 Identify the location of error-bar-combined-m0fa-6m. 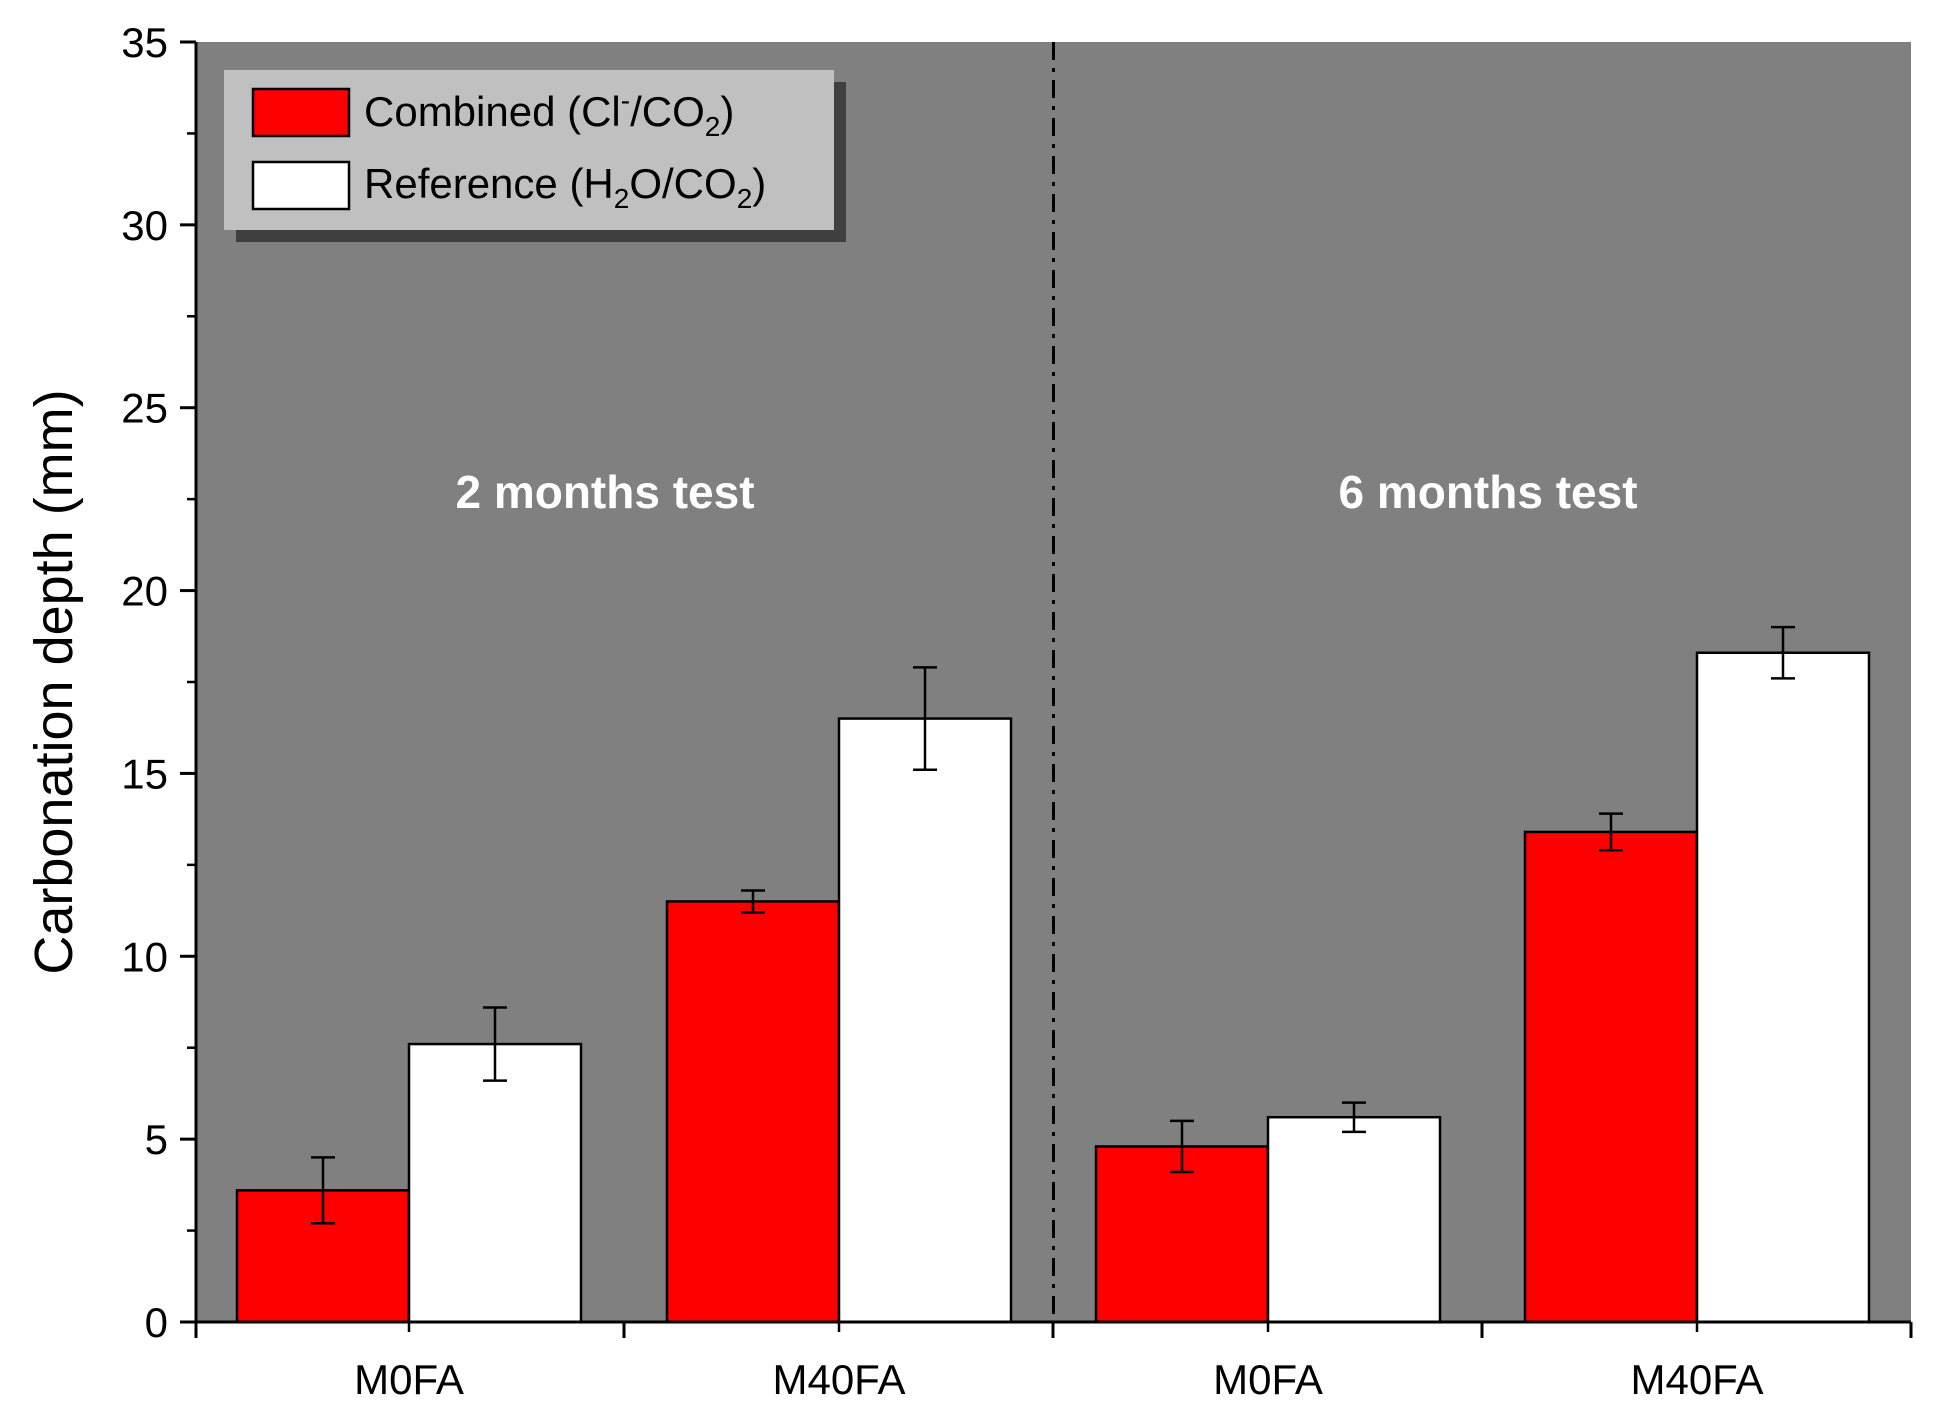
(1182, 1146).